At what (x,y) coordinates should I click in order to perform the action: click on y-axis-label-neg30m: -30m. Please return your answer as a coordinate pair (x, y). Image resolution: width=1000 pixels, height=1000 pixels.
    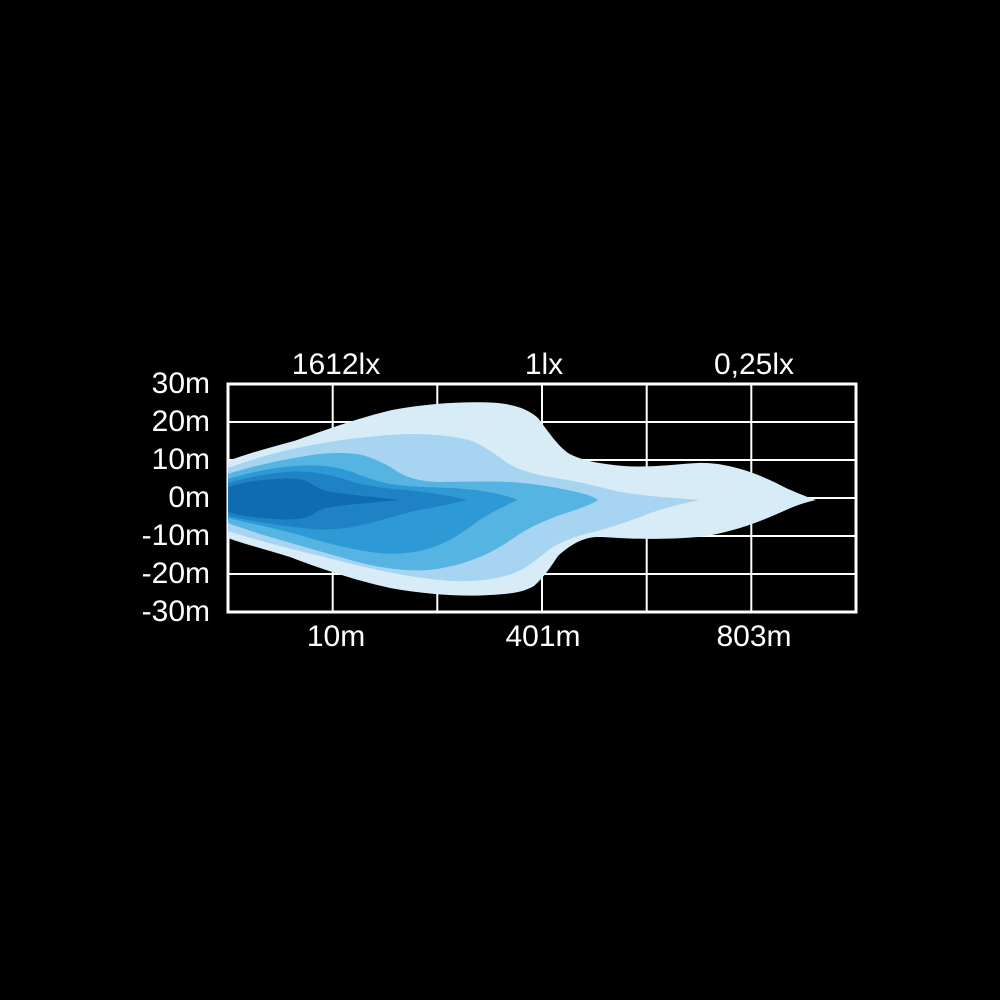
    Looking at the image, I should click on (175, 611).